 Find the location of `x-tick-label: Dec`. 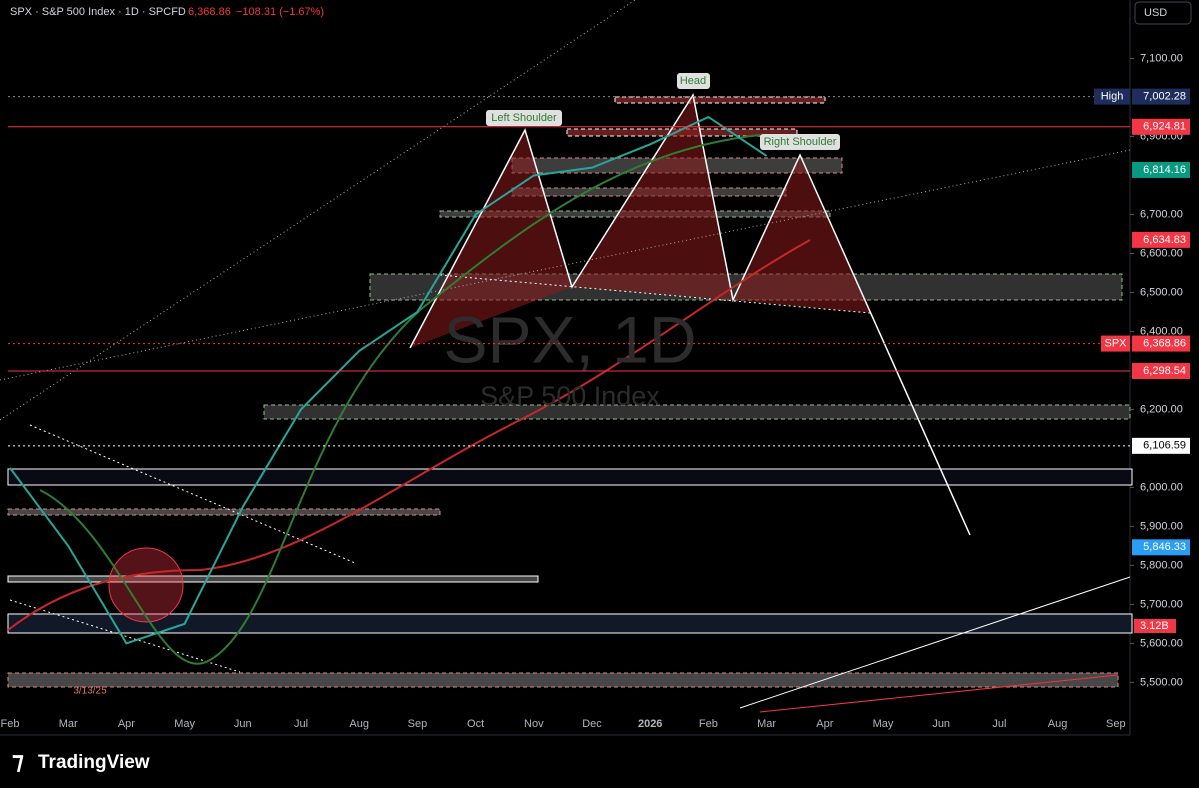

x-tick-label: Dec is located at coordinates (592, 724).